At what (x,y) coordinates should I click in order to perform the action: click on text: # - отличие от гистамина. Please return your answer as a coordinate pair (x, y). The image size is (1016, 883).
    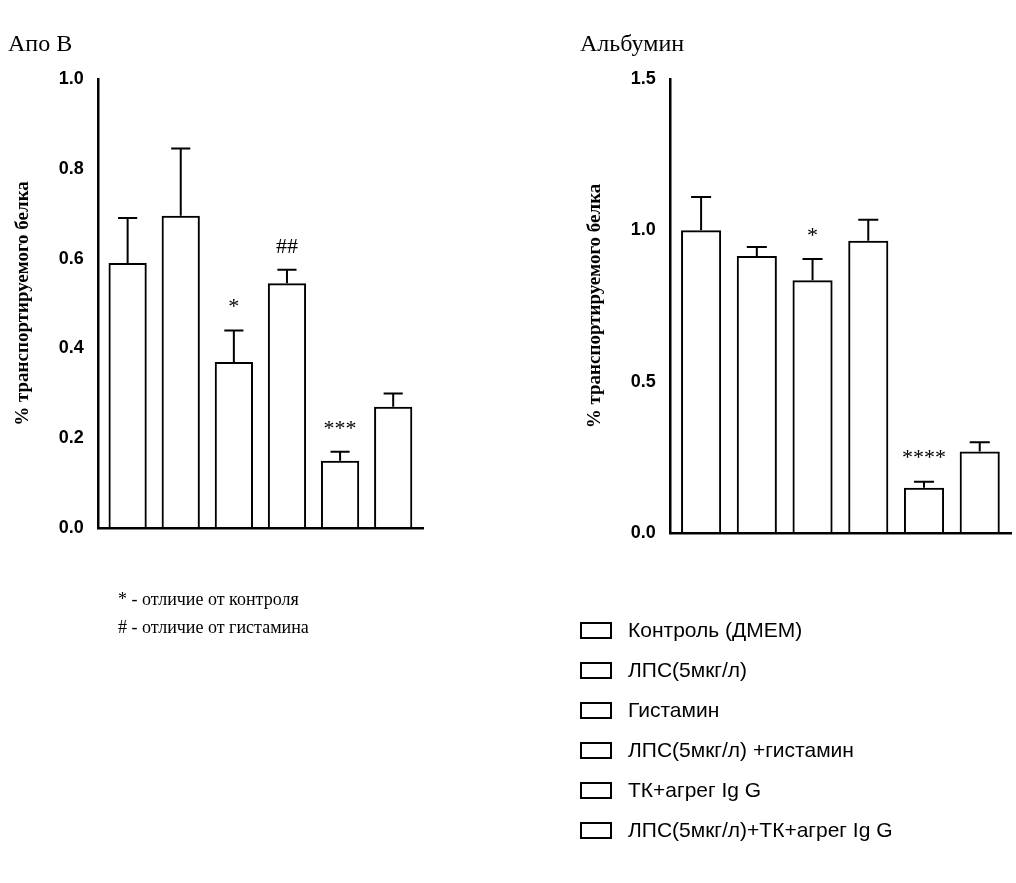
    Looking at the image, I should click on (214, 627).